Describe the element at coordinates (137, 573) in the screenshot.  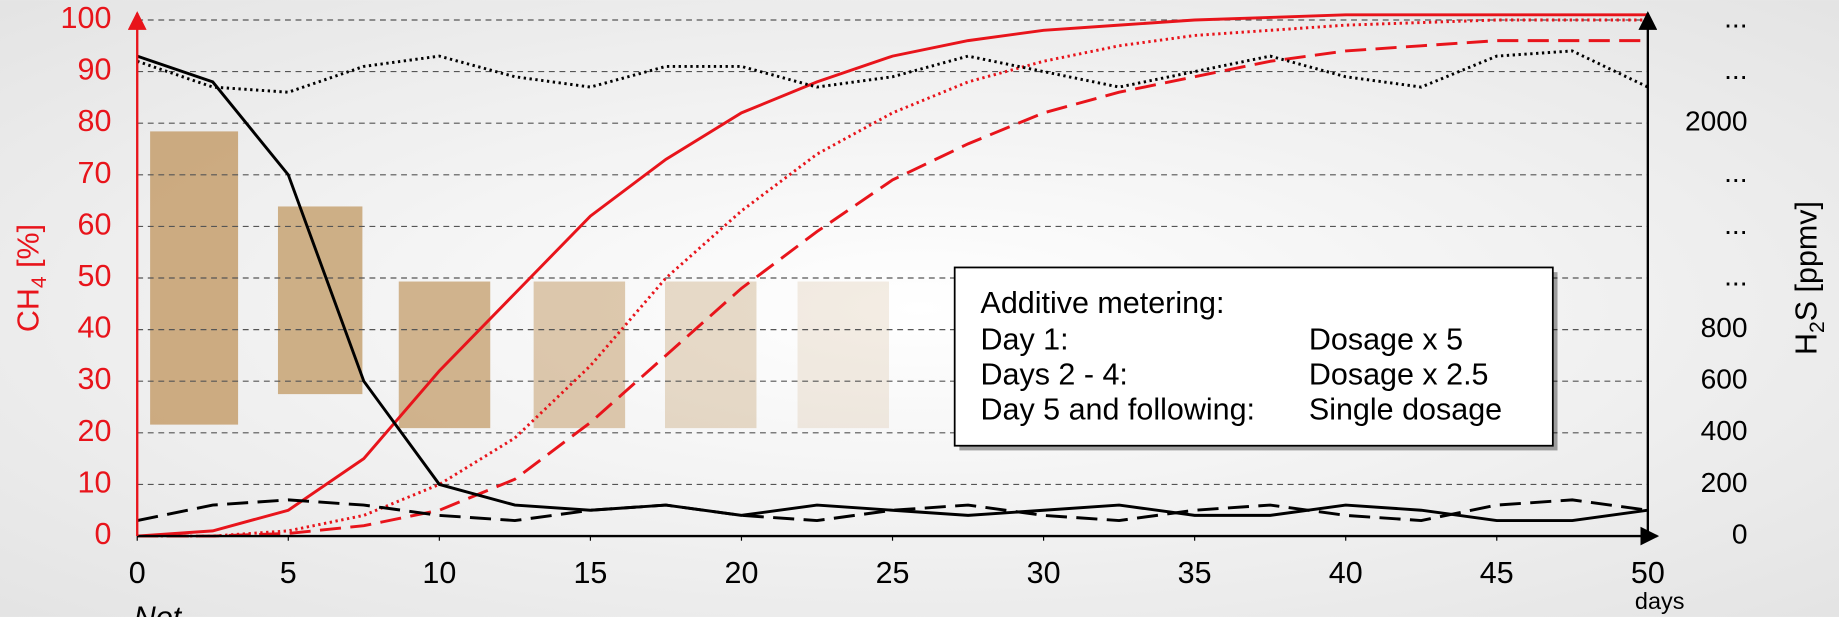
I see `x-tick-label: 0` at that location.